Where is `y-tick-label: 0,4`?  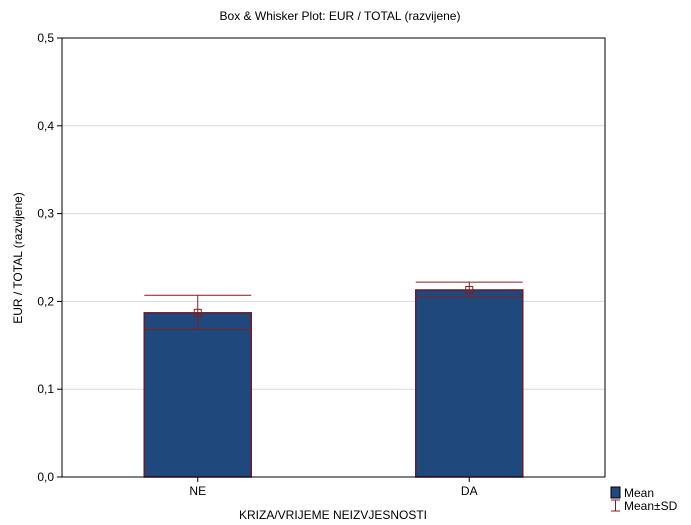
y-tick-label: 0,4 is located at coordinates (45, 126).